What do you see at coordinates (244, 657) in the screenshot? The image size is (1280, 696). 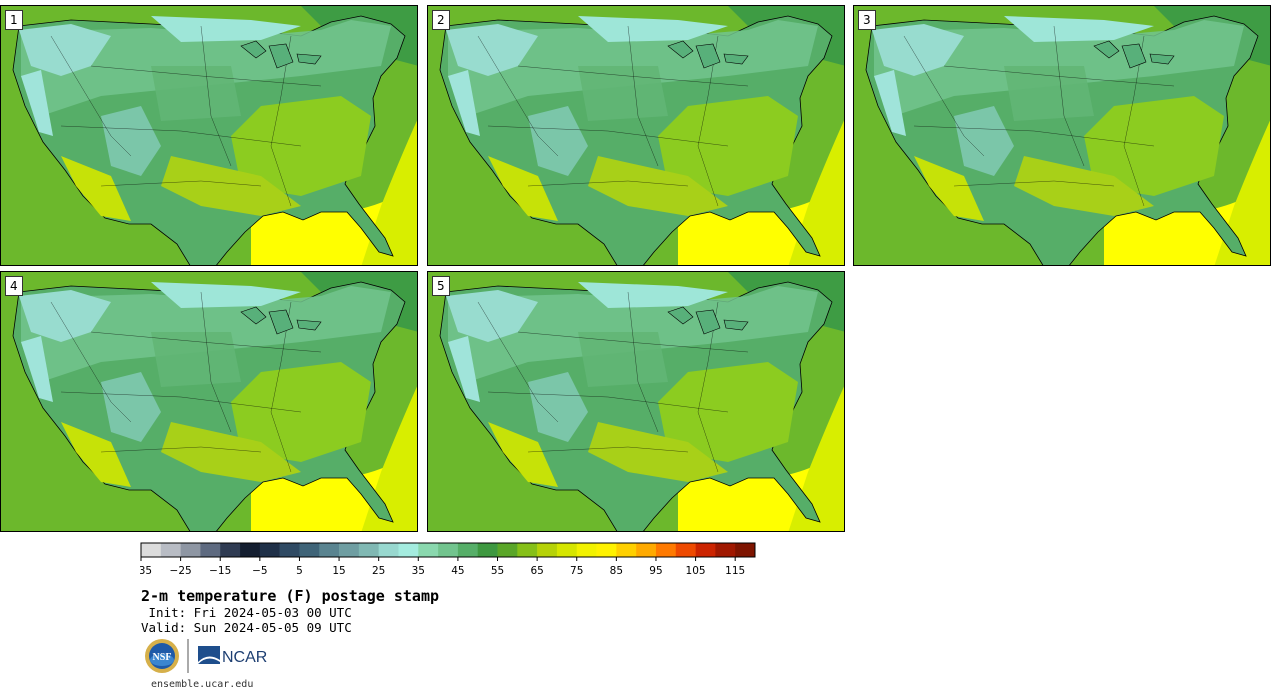 I see `ncar-logo-text: NCAR` at bounding box center [244, 657].